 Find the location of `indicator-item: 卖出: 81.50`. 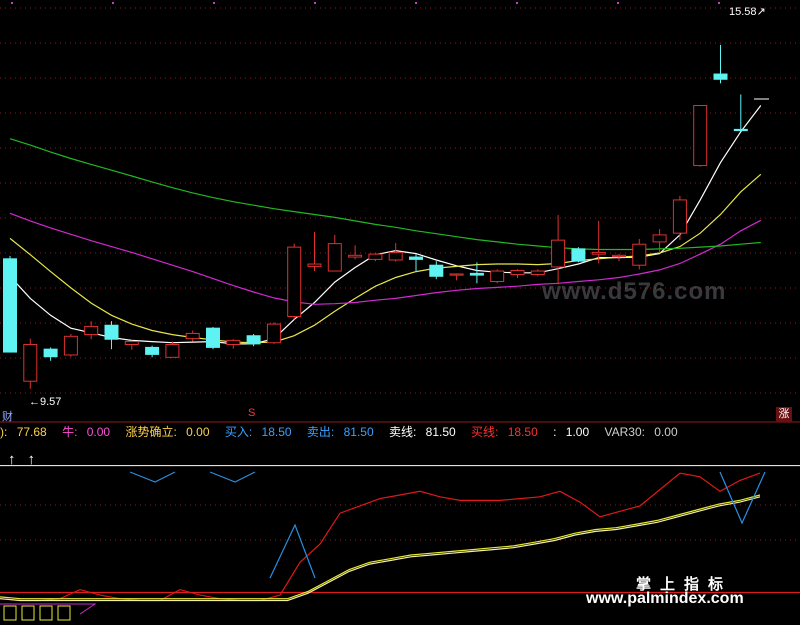

indicator-item: 卖出: 81.50 is located at coordinates (340, 432).